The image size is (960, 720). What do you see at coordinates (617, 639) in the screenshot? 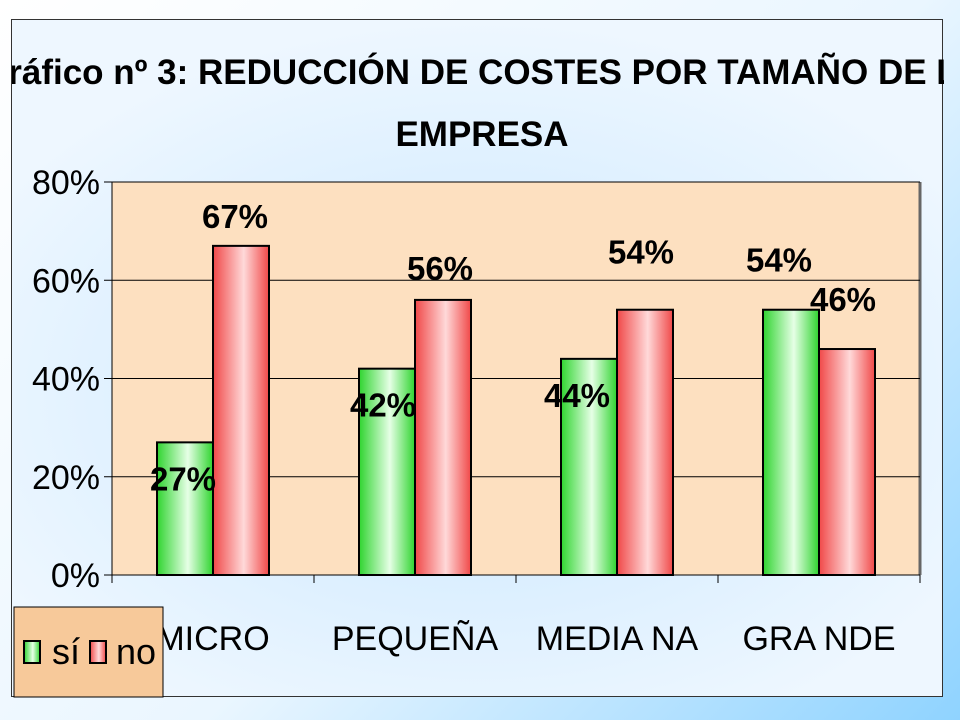
I see `category-label: MEDIA NA` at bounding box center [617, 639].